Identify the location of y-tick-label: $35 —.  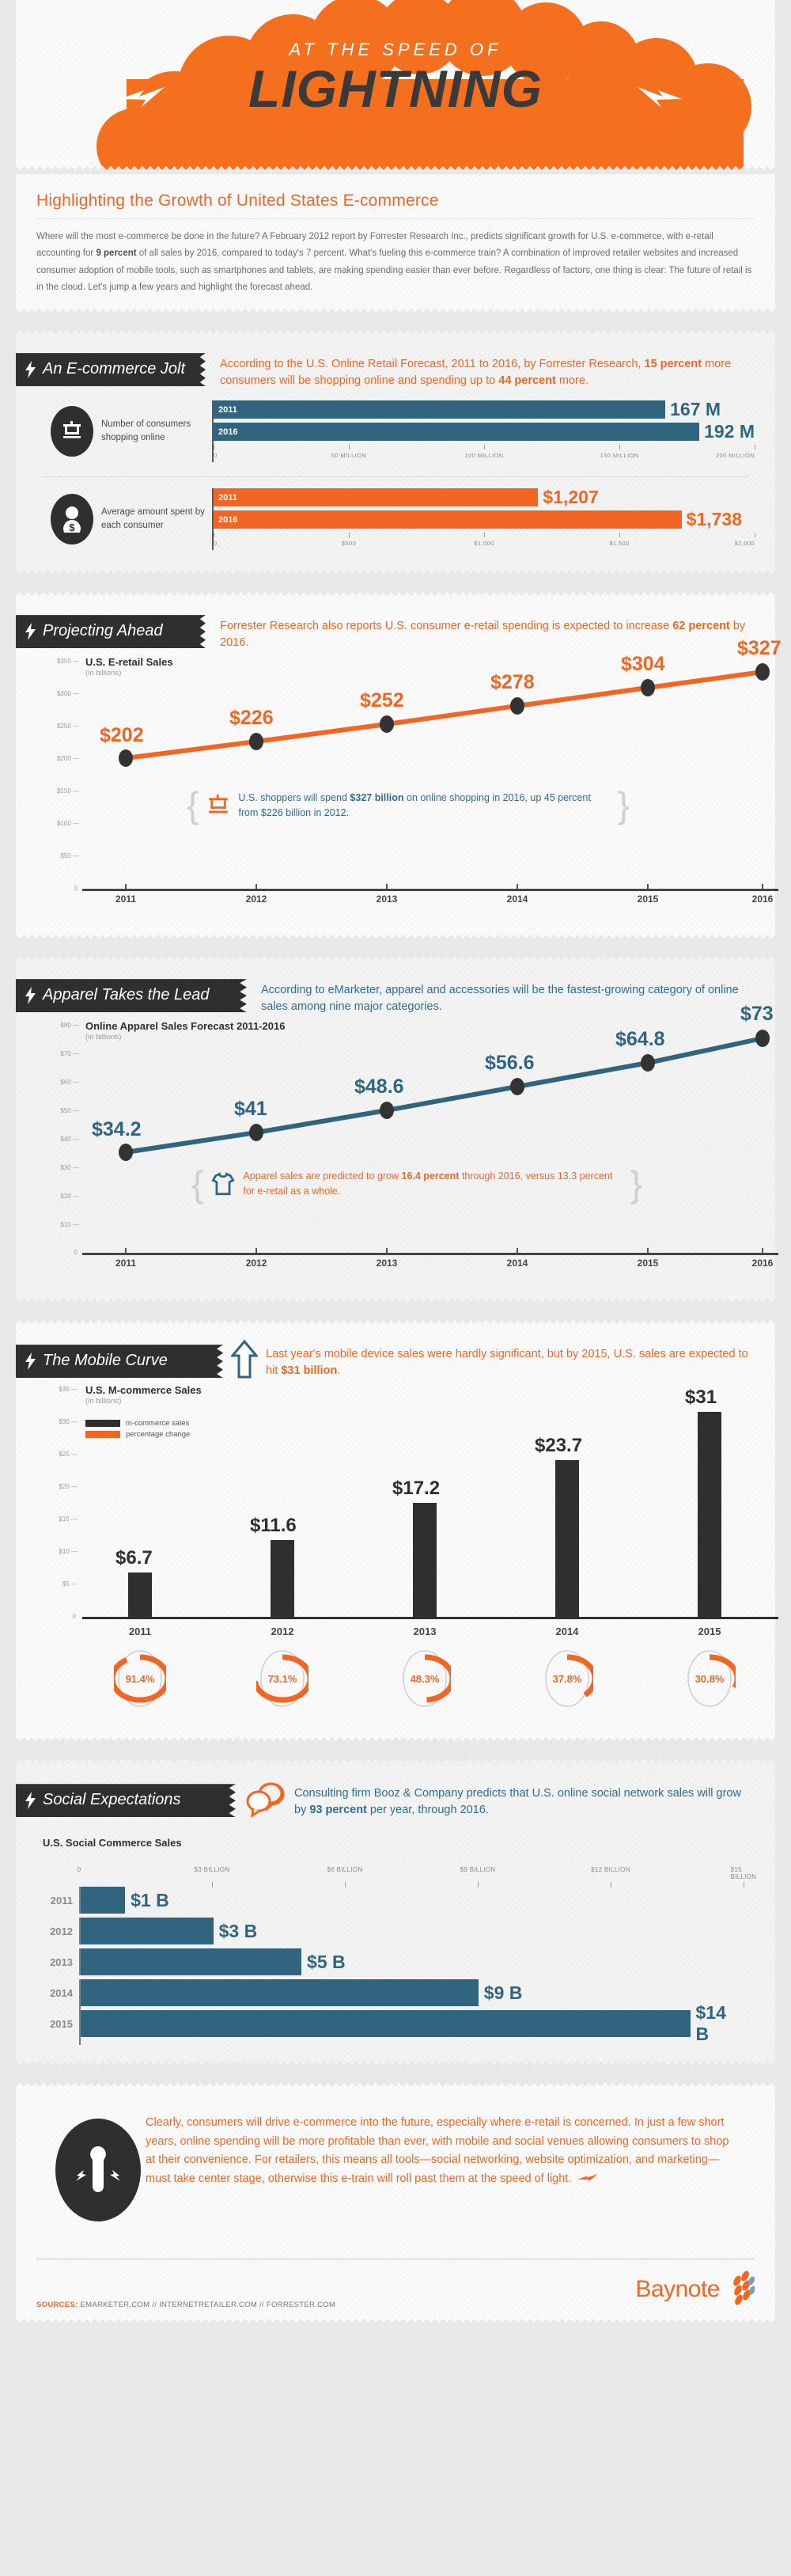
(68, 1390).